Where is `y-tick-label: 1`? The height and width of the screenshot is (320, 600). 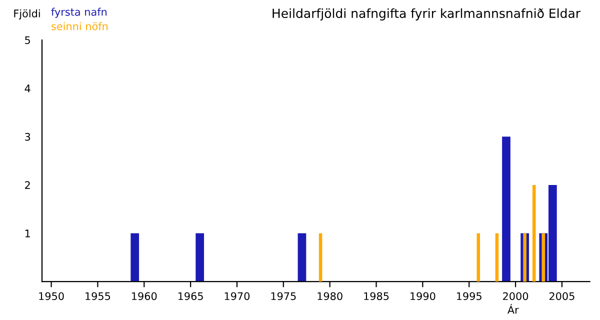
y-tick-label: 1 is located at coordinates (27, 234).